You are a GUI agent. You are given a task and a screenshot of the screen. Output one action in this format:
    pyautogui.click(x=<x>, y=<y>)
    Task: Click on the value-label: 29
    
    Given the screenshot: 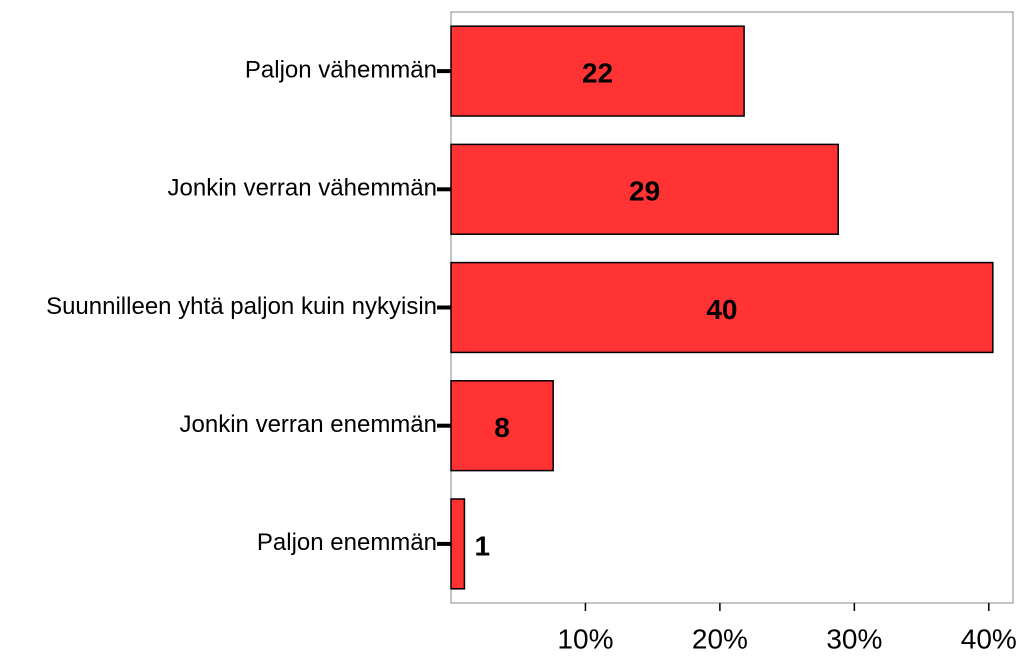 What is the action you would take?
    pyautogui.click(x=644, y=191)
    